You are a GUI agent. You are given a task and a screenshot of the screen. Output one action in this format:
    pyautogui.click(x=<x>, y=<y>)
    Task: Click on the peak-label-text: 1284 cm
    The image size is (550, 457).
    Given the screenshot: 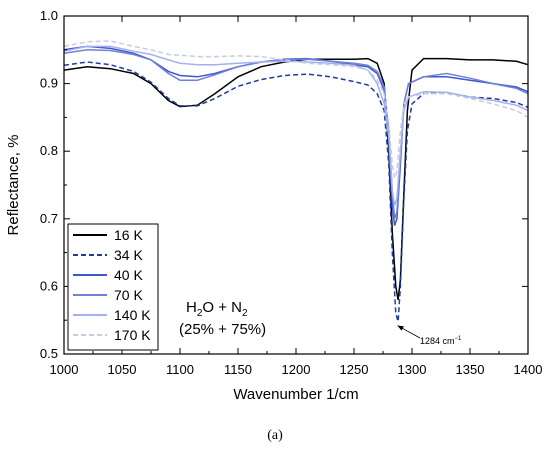 What is the action you would take?
    pyautogui.click(x=437, y=341)
    